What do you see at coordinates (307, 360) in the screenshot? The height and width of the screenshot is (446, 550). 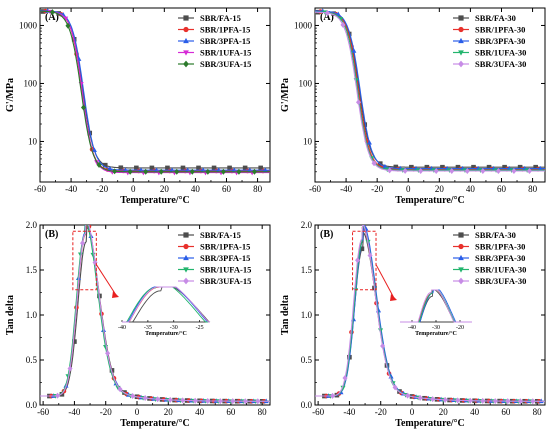 I see `y-tick-label: 0.5` at bounding box center [307, 360].